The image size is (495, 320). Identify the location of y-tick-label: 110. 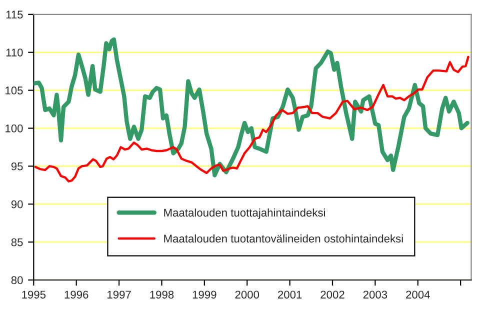
(14, 52).